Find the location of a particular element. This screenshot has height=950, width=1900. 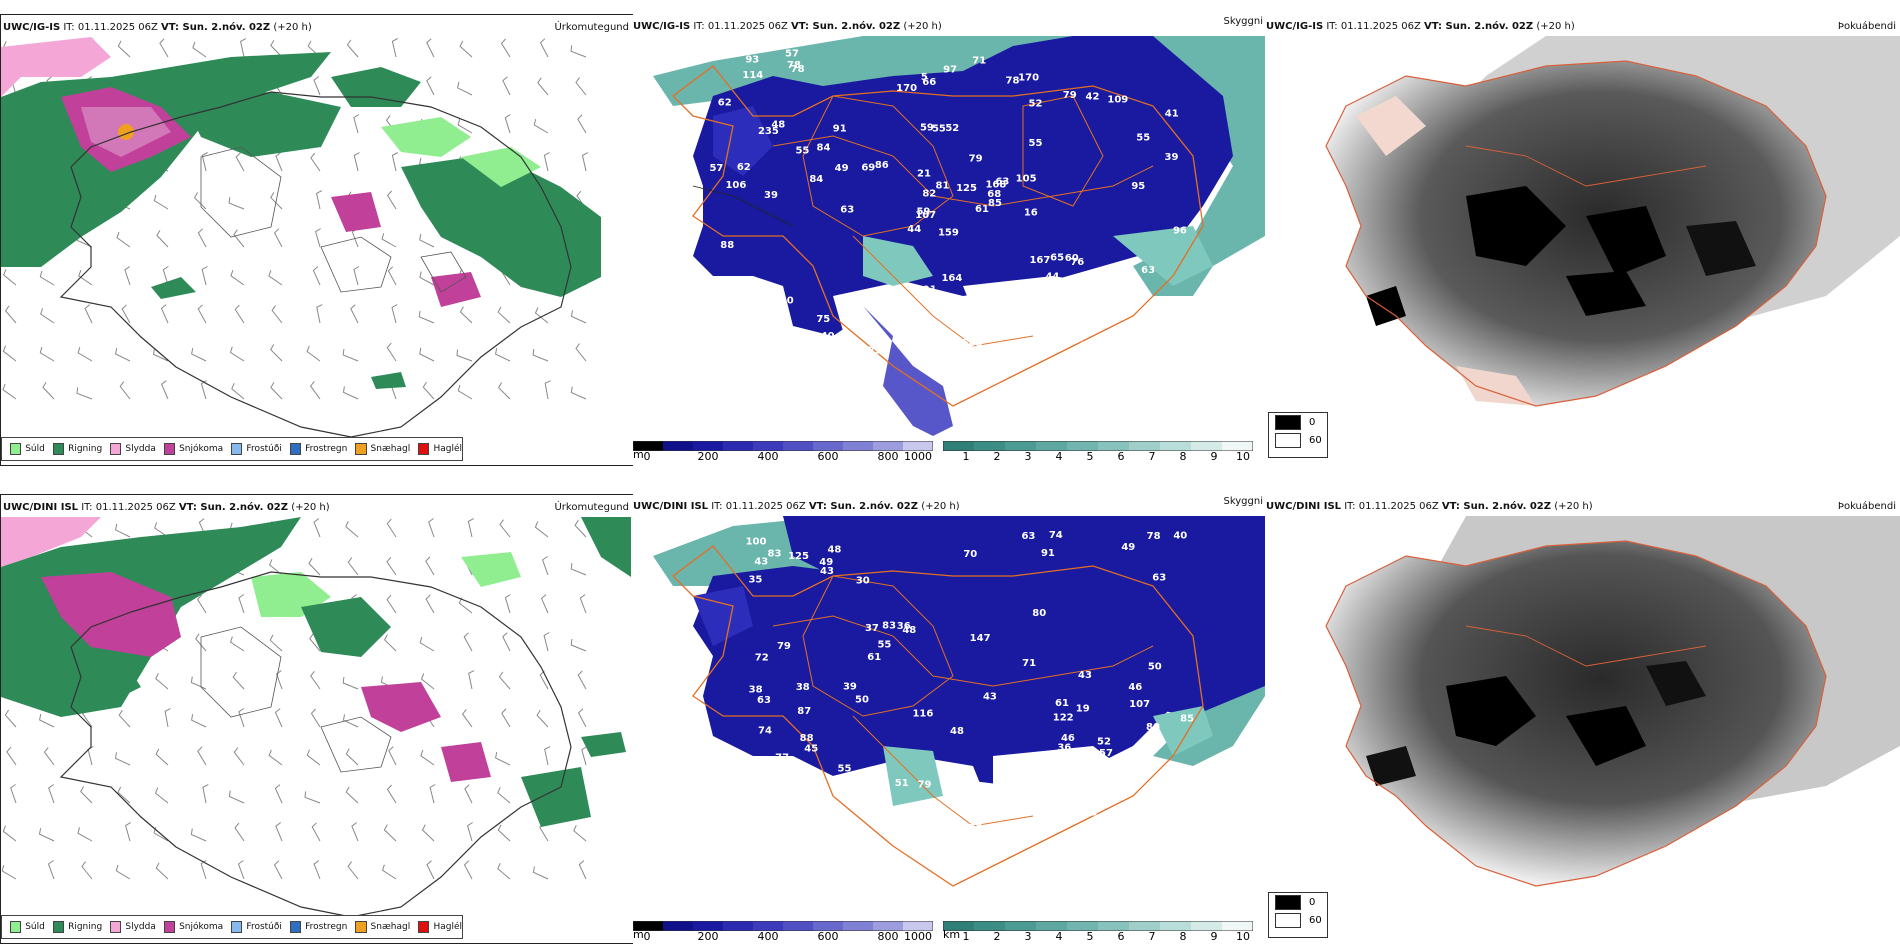

cloud-base-label: 60 is located at coordinates (1072, 258).